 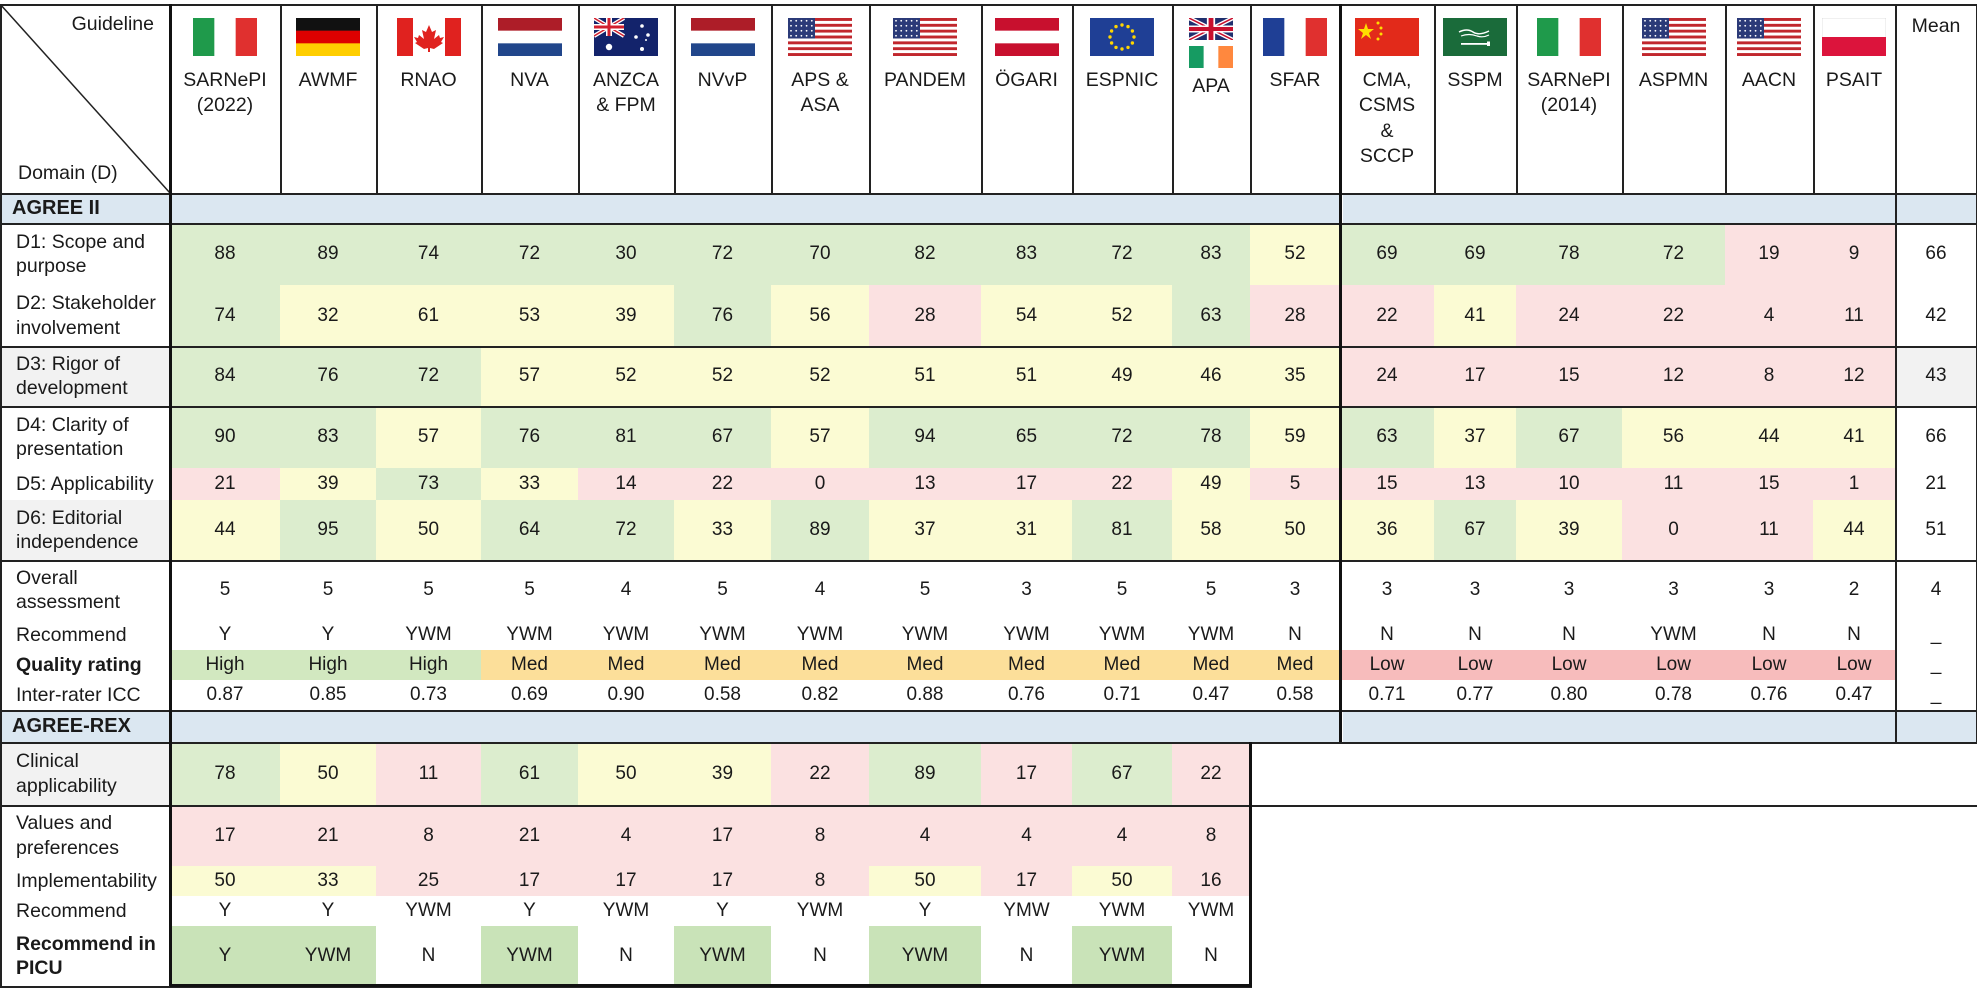 I want to click on guideline-header-11: APA, so click(x=1211, y=98).